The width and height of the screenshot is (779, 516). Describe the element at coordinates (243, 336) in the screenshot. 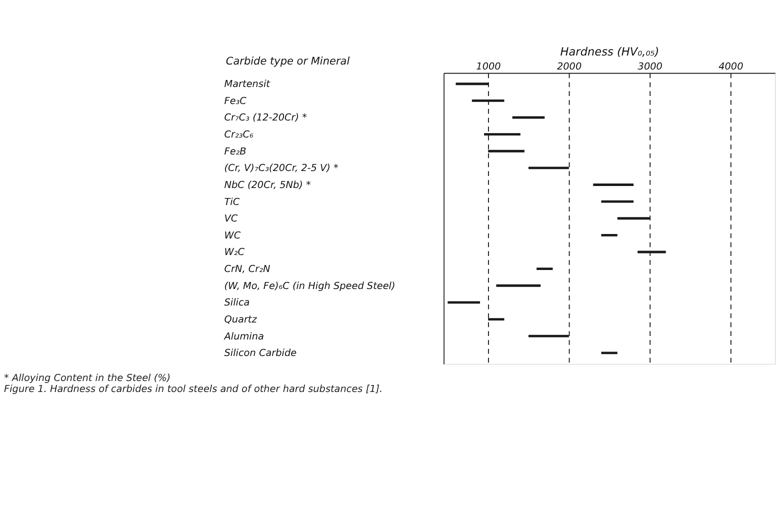

I see `y-tick-label: Alumina` at that location.